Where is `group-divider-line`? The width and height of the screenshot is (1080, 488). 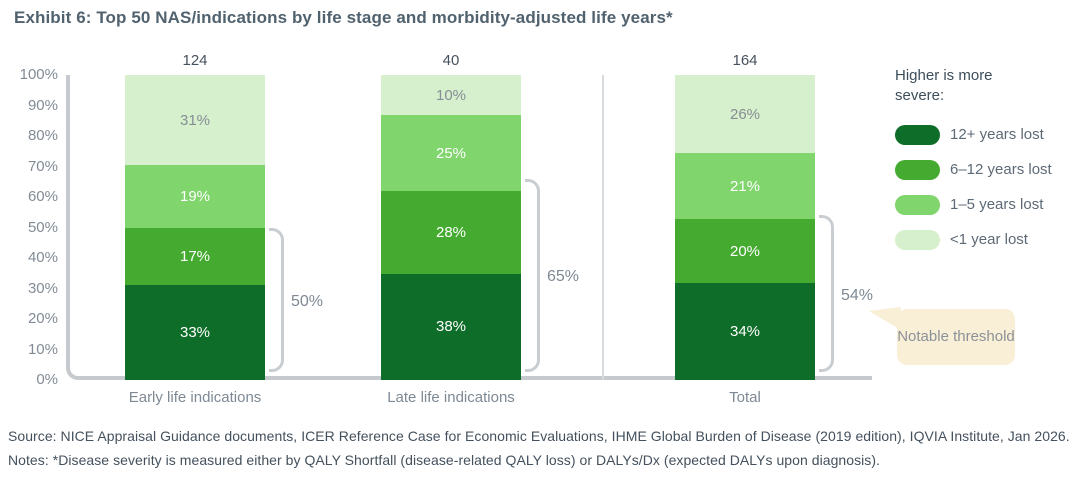 group-divider-line is located at coordinates (603, 227).